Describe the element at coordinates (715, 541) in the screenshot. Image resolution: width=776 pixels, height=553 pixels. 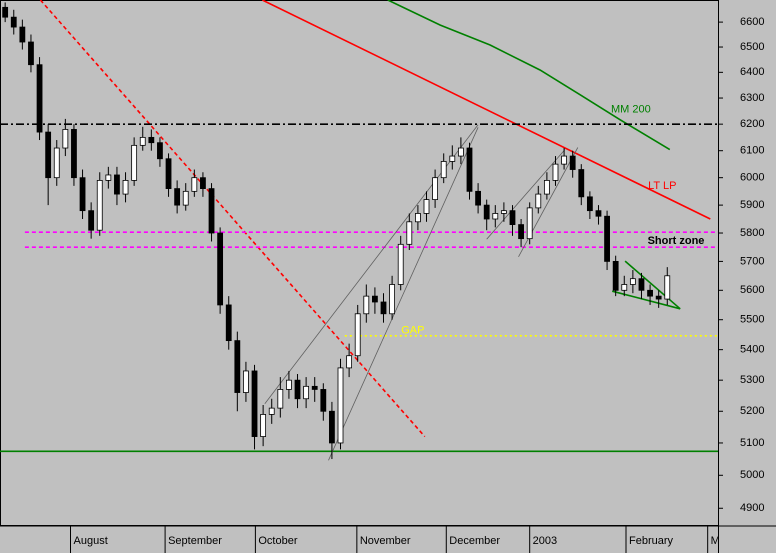
I see `x-tick-label: M` at that location.